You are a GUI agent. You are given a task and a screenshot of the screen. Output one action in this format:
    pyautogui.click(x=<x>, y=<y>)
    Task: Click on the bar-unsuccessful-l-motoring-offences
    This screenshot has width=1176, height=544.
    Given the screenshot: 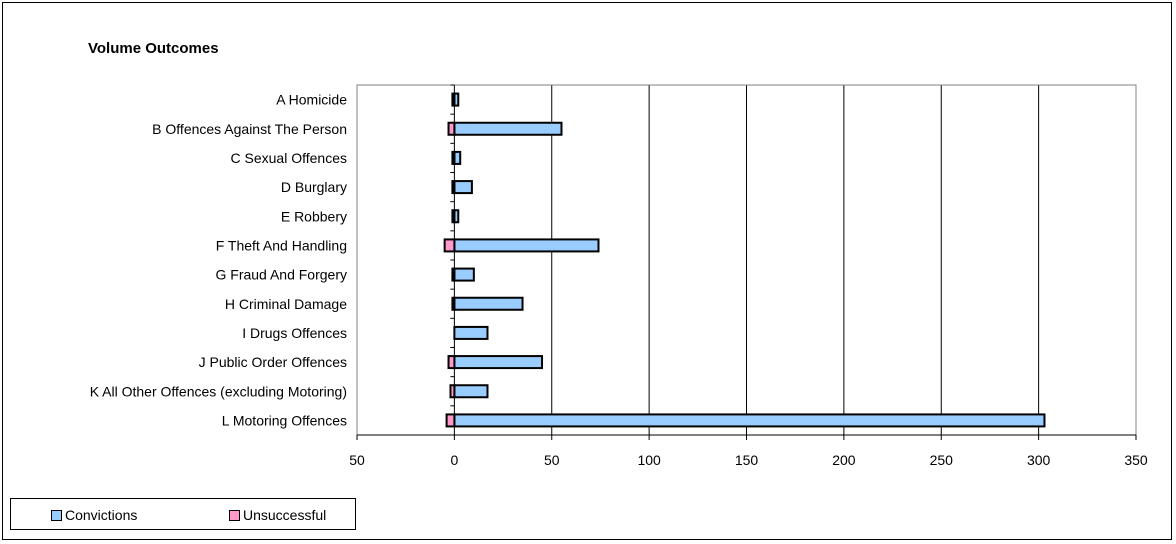 What is the action you would take?
    pyautogui.click(x=450, y=420)
    